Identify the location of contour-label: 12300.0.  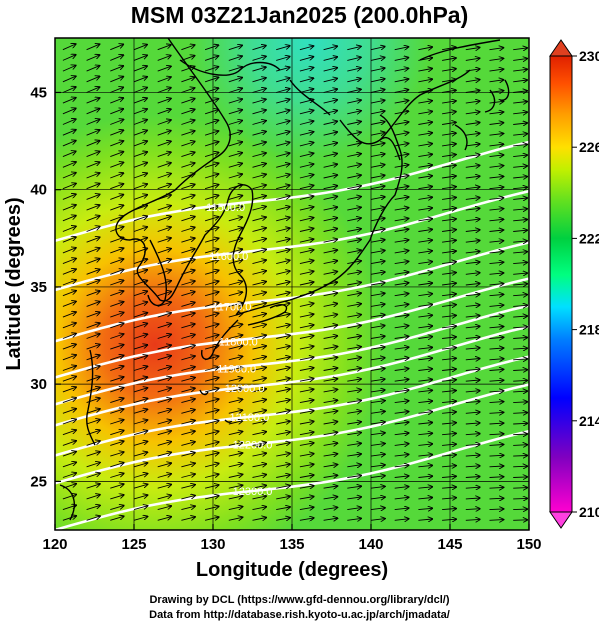
(253, 492).